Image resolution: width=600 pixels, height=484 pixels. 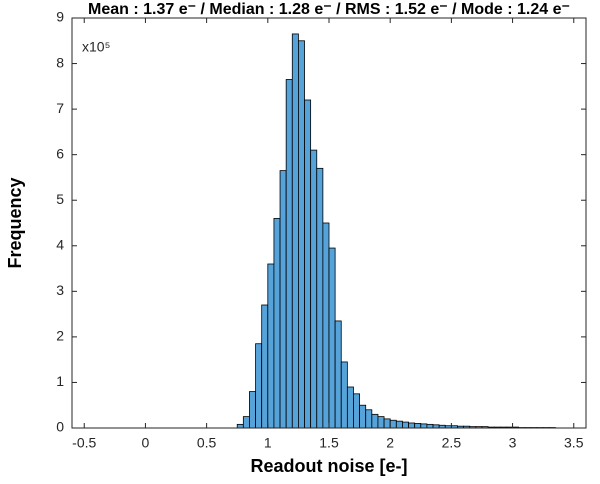 What do you see at coordinates (329, 443) in the screenshot?
I see `x-tick-label: 1.5` at bounding box center [329, 443].